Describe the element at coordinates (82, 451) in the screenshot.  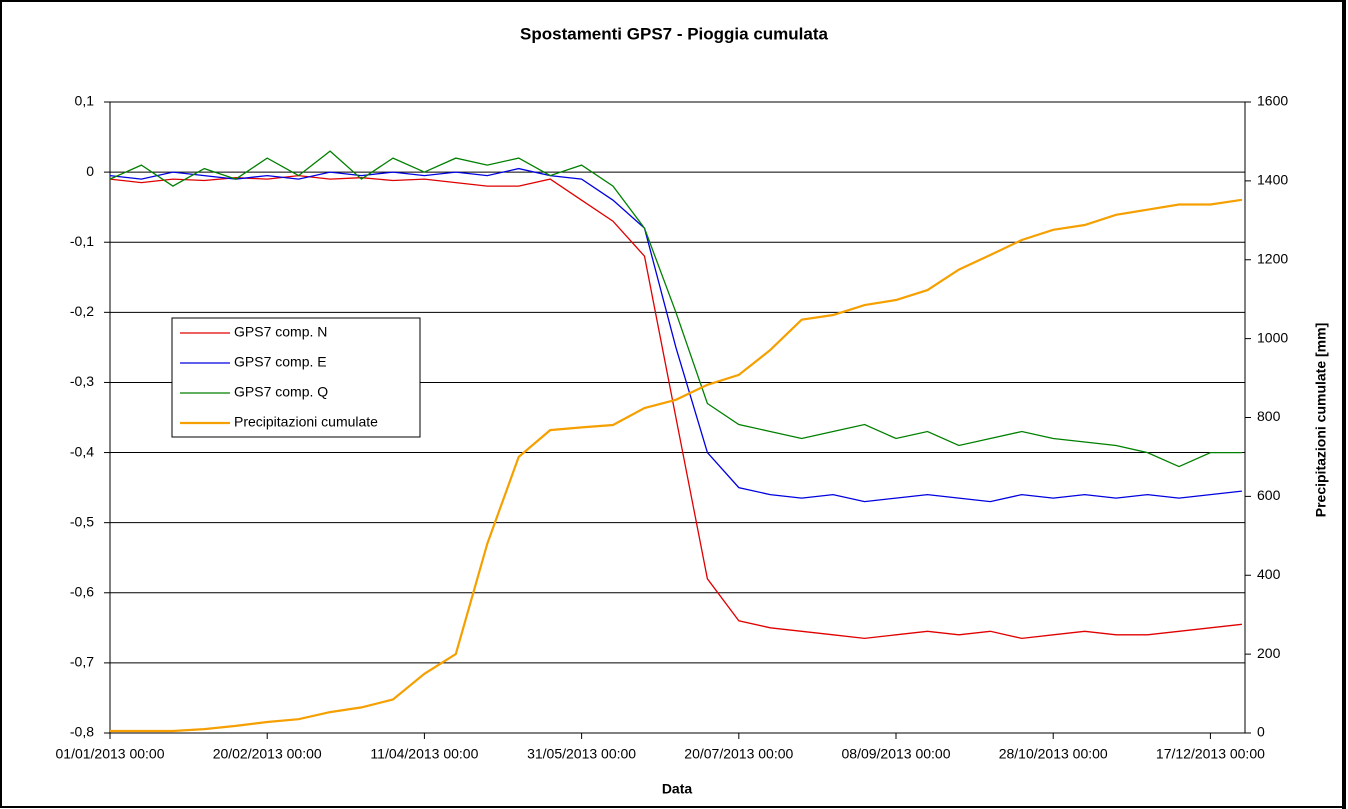
I see `y-tick-label: -0,4` at that location.